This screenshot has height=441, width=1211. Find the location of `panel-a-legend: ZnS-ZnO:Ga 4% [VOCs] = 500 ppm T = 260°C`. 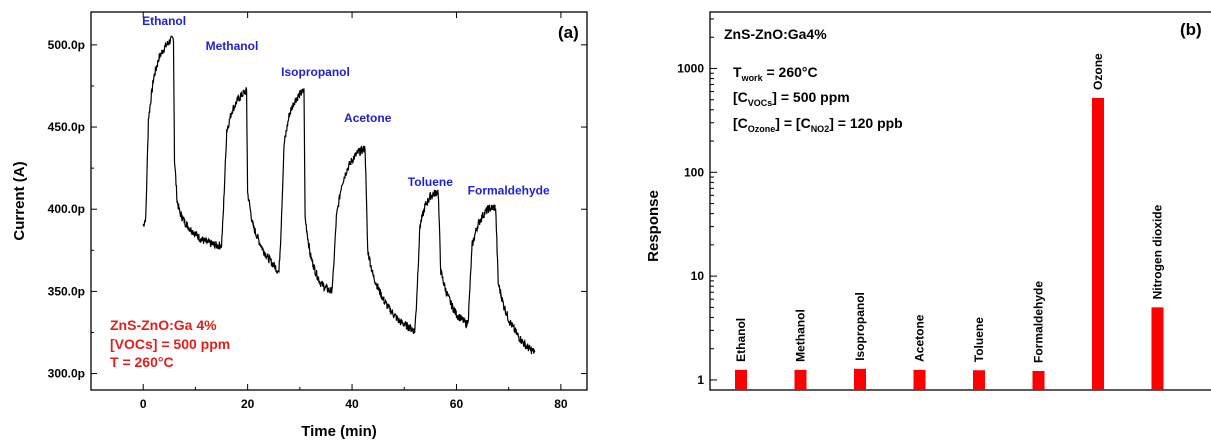

panel-a-legend: ZnS-ZnO:Ga 4% [VOCs] = 500 ppm T = 260°C is located at coordinates (170, 343).